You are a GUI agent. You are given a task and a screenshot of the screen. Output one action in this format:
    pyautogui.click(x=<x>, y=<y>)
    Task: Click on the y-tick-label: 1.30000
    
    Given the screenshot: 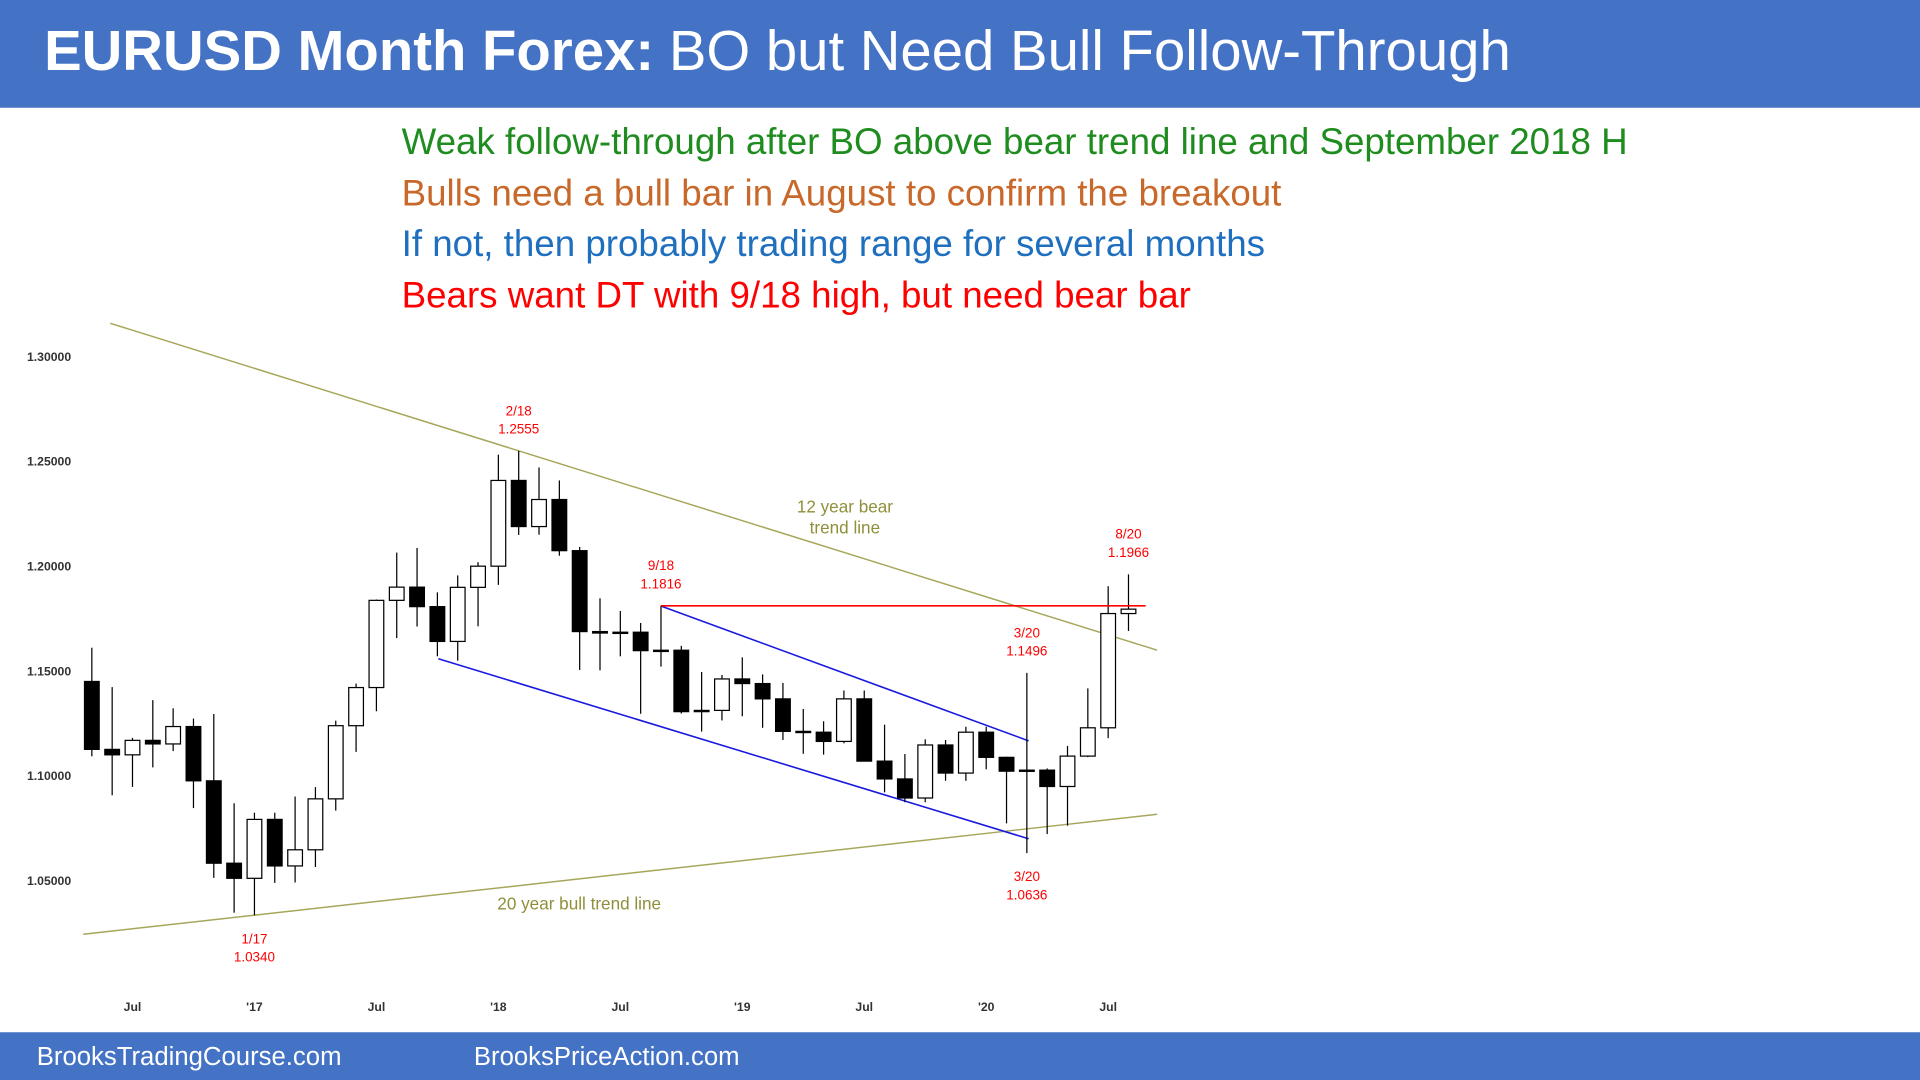 What is the action you would take?
    pyautogui.click(x=49, y=357)
    